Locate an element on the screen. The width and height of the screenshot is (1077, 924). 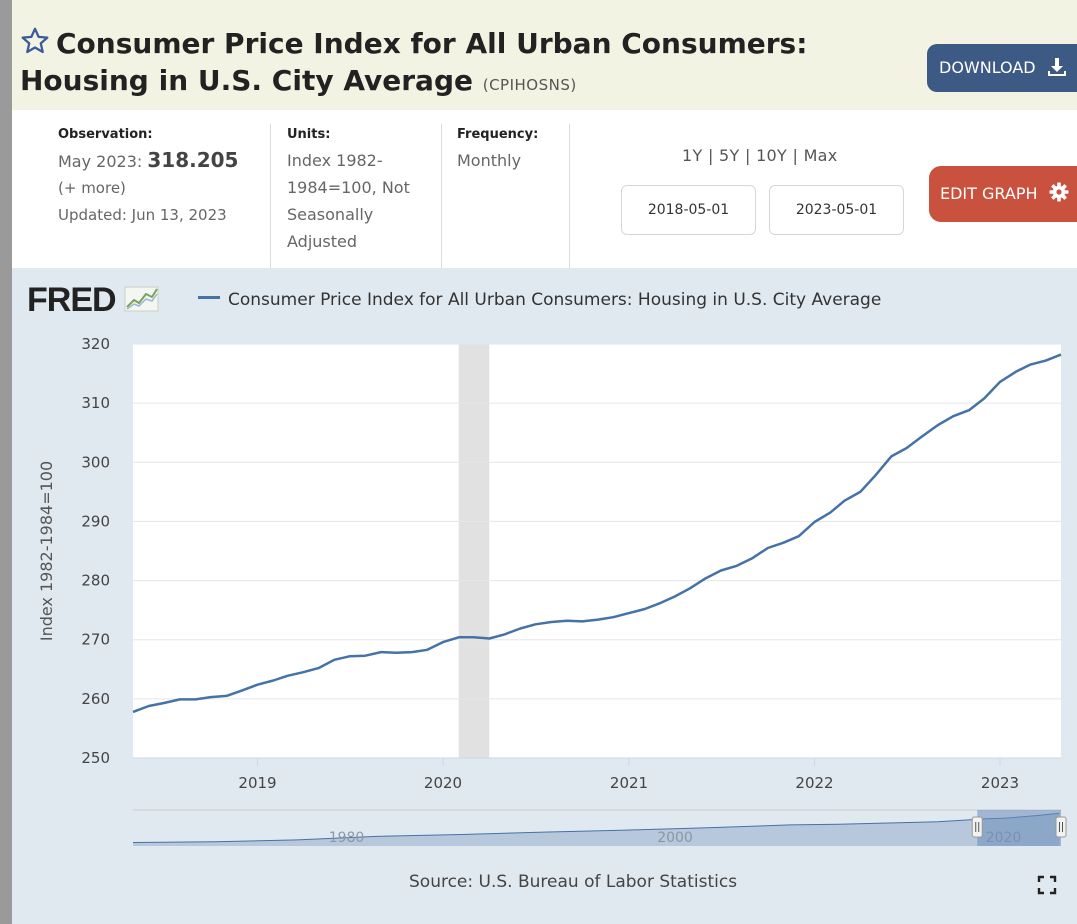
observation-label: Observation: is located at coordinates (105, 134).